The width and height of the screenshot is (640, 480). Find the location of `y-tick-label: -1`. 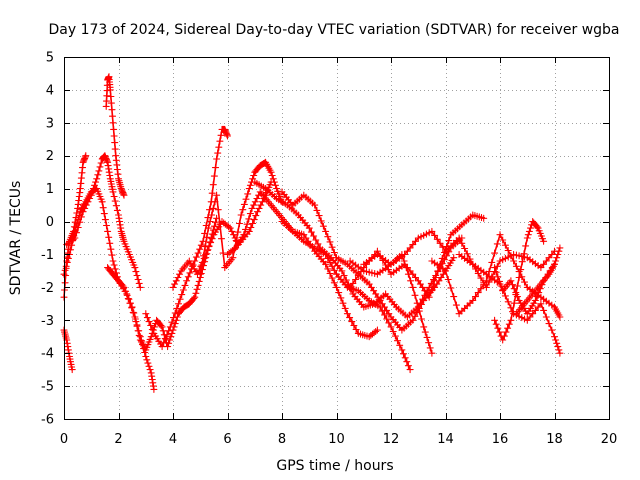

y-tick-label: -1 is located at coordinates (47, 255).